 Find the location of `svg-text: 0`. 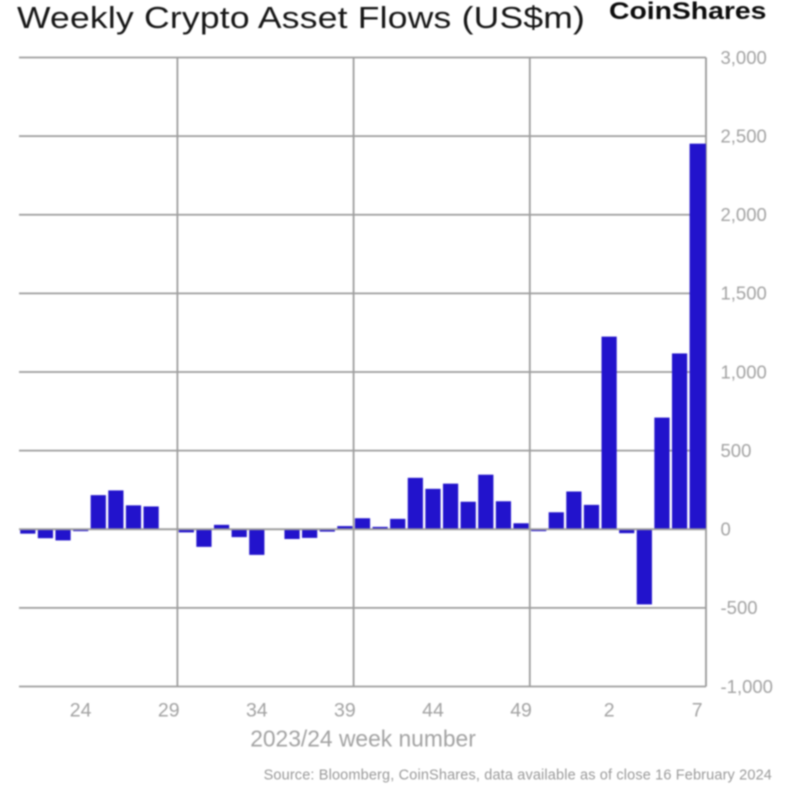

svg-text: 0 is located at coordinates (726, 529).